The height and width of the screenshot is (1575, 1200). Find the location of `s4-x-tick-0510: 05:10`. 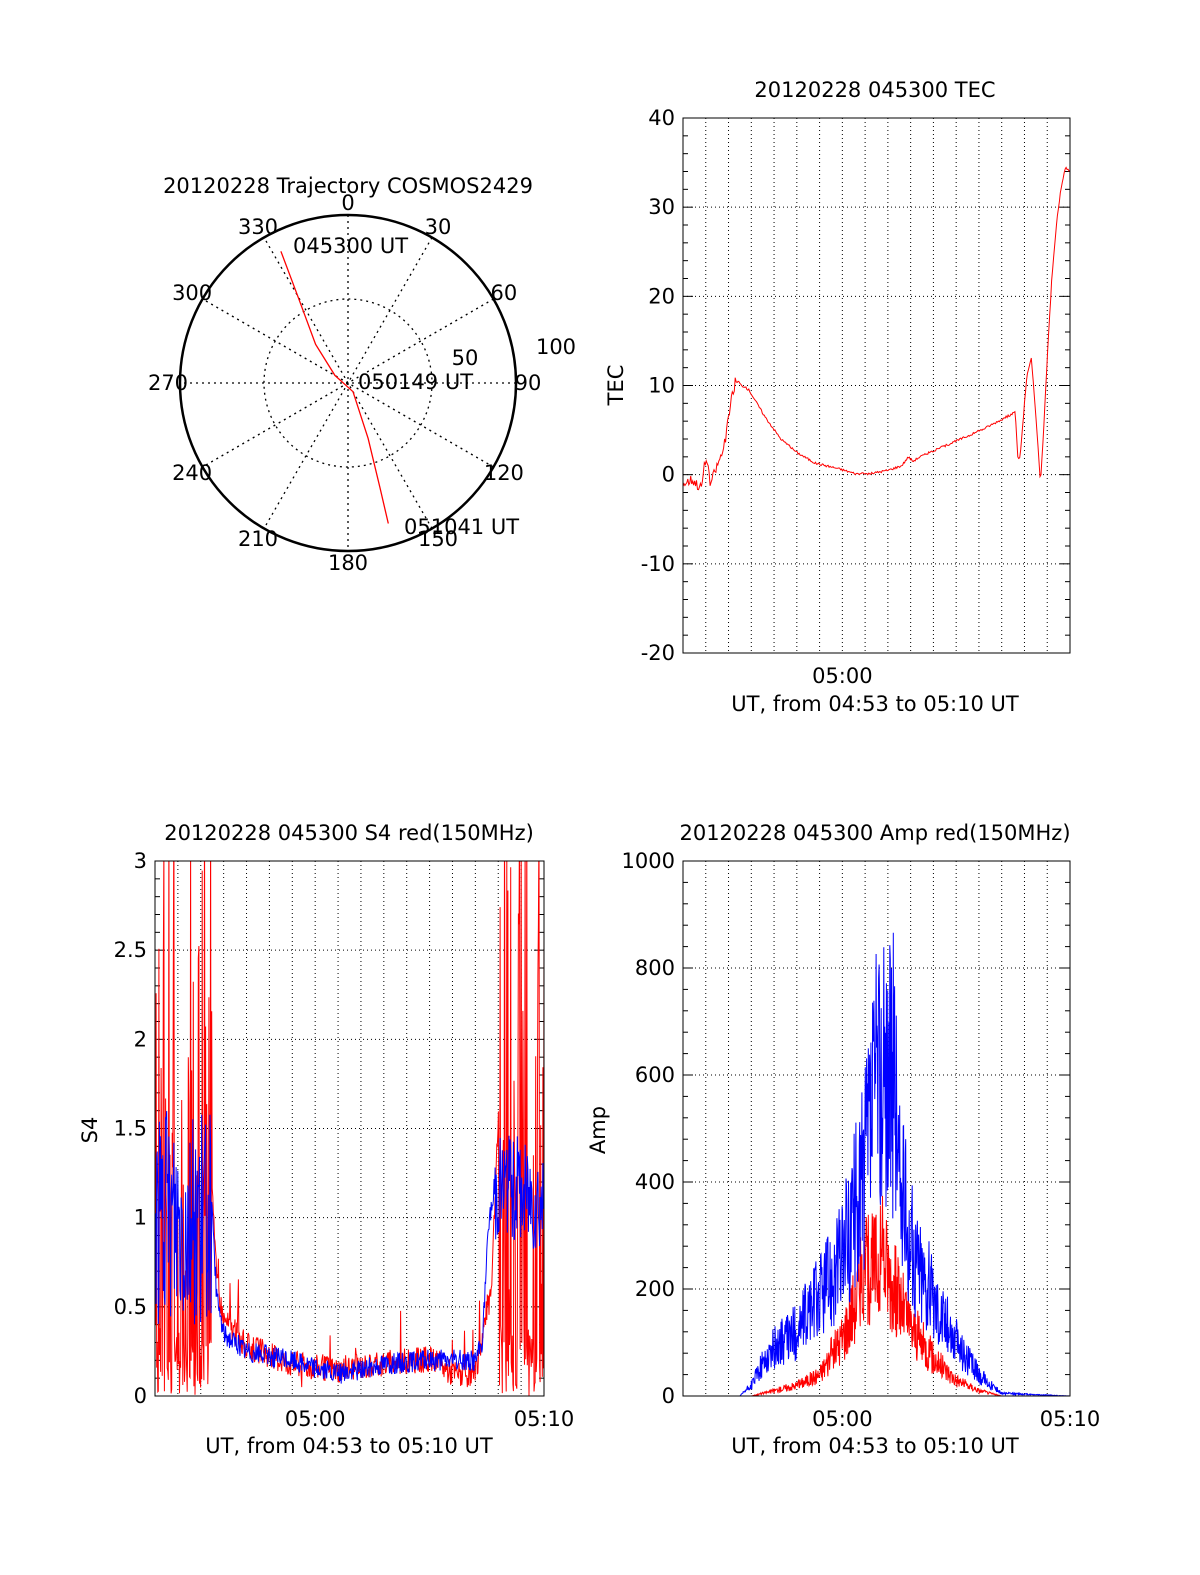

s4-x-tick-0510: 05:10 is located at coordinates (544, 1419).